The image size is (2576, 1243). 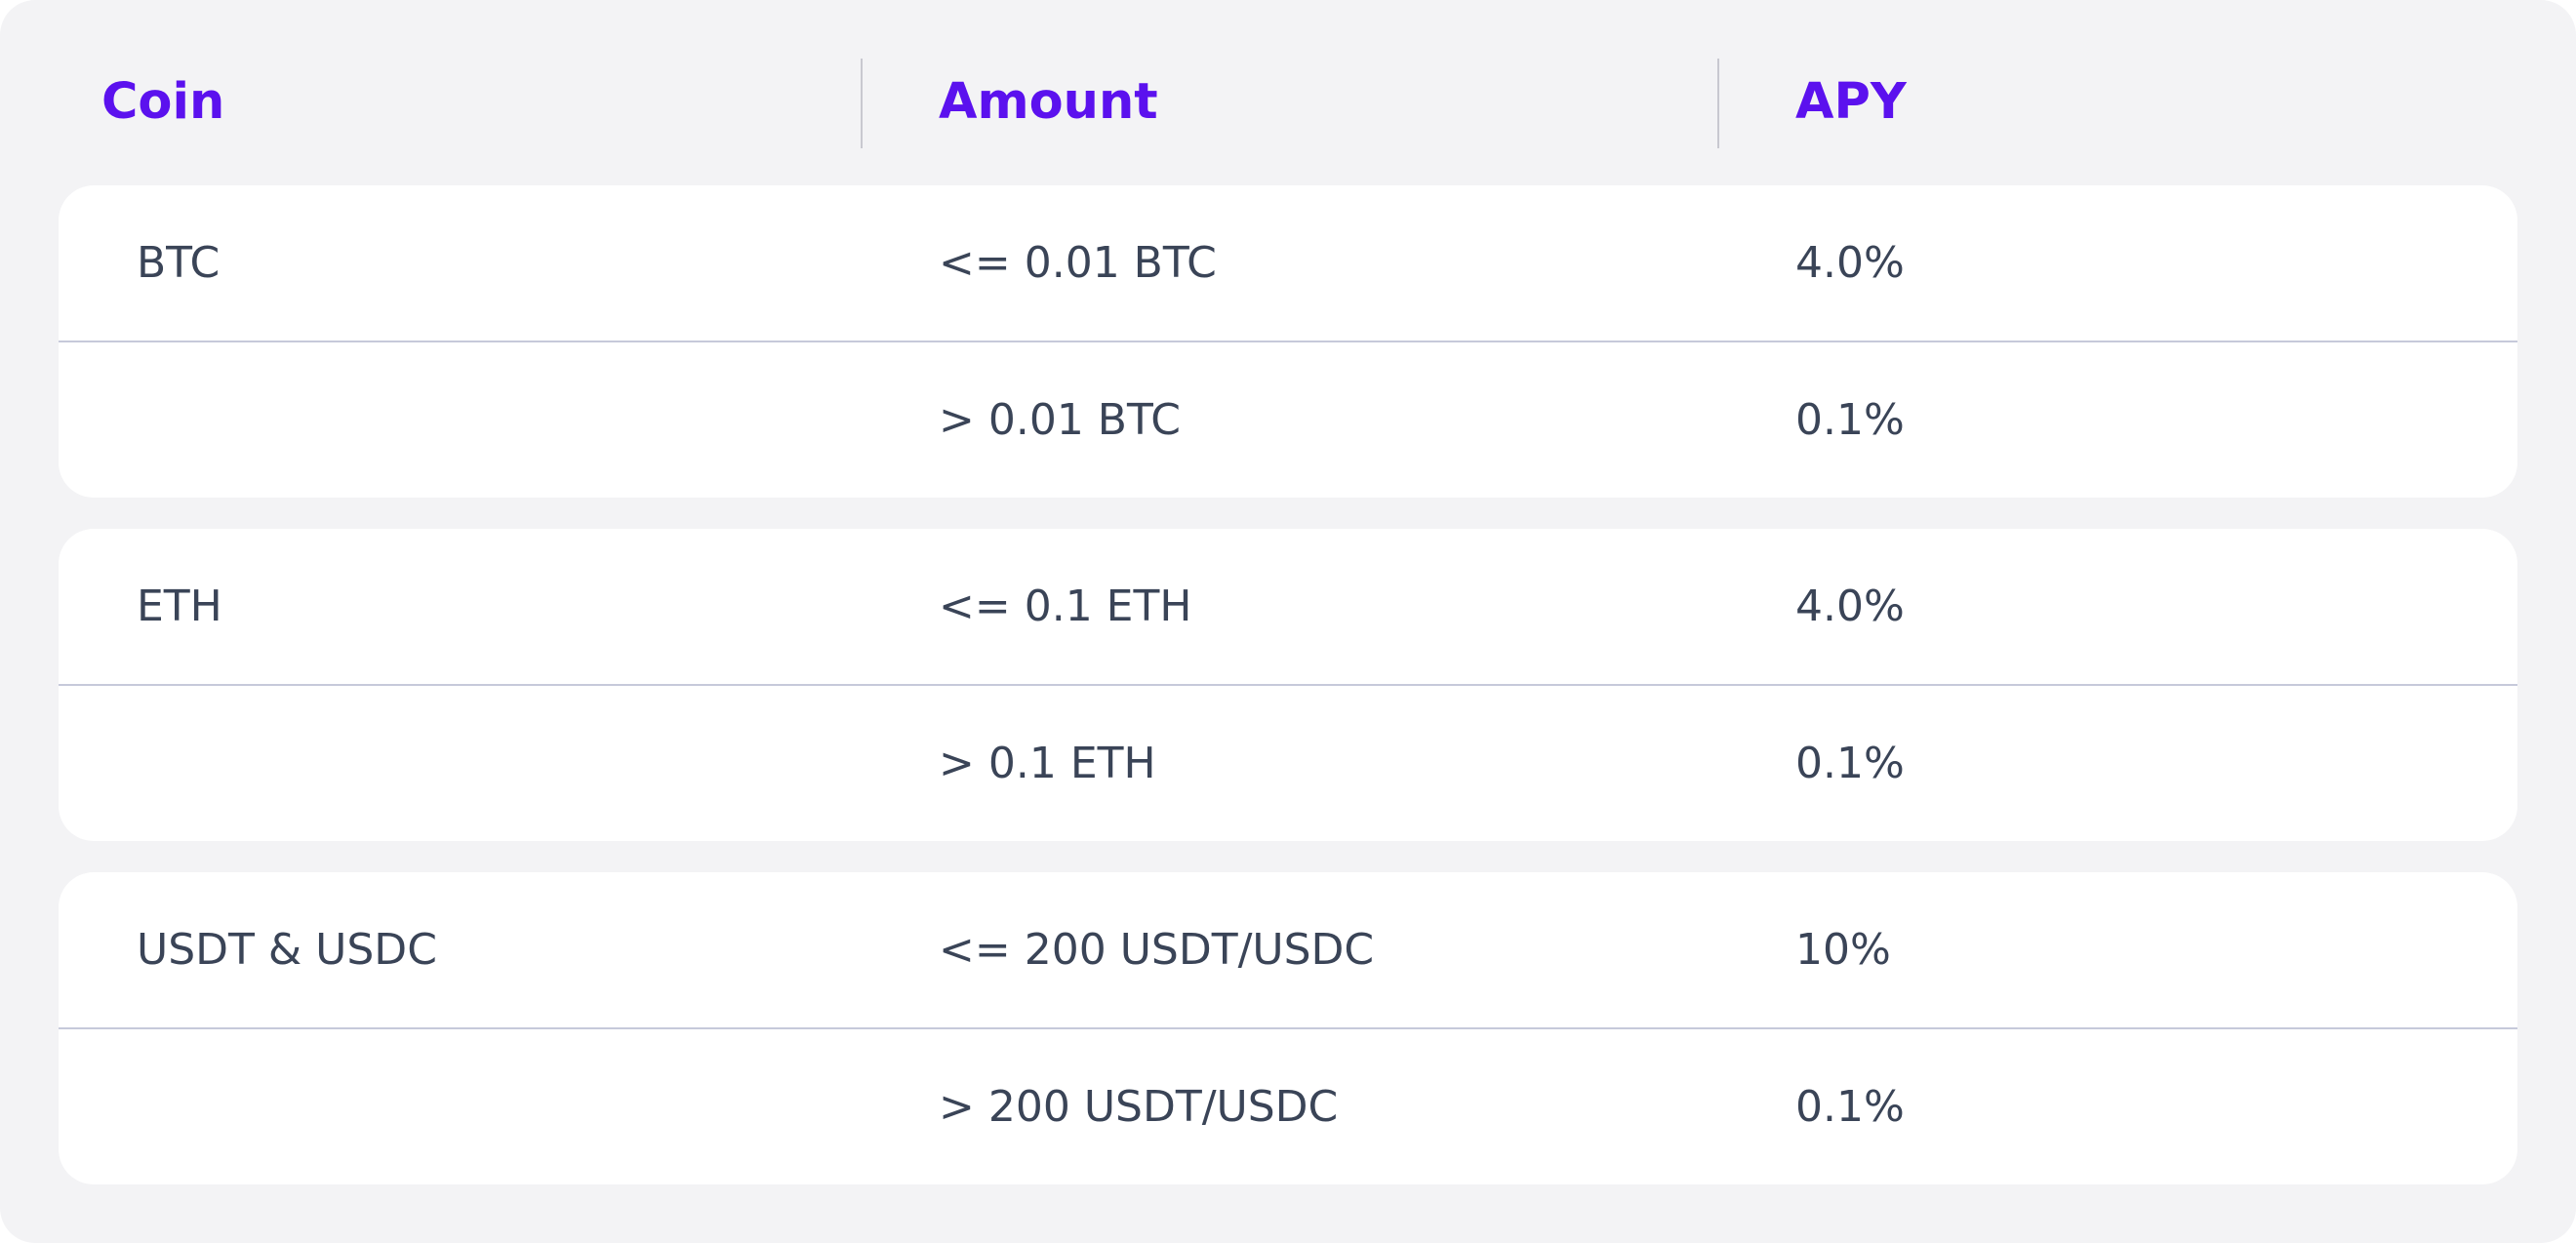 I want to click on coin-cell: BTC, so click(x=179, y=263).